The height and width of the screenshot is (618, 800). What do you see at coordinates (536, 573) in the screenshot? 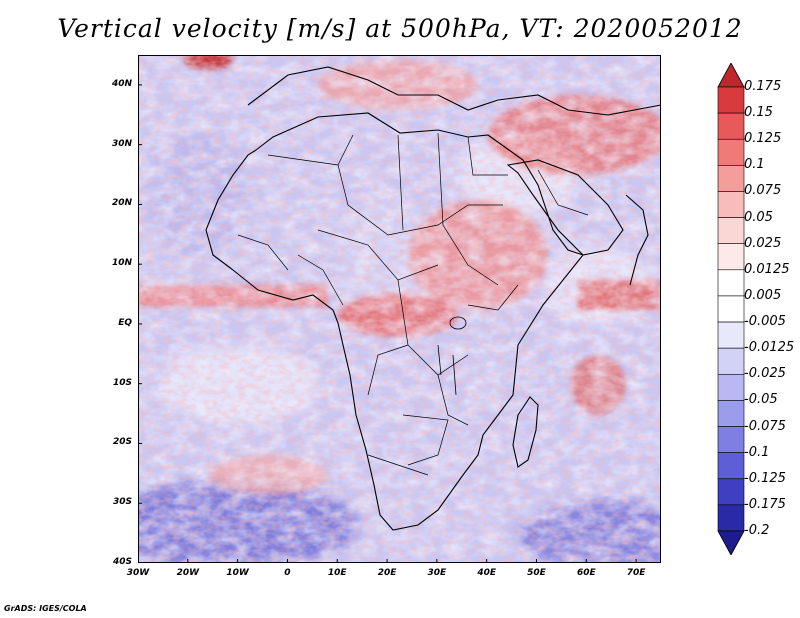
I see `lon-label: 50E` at bounding box center [536, 573].